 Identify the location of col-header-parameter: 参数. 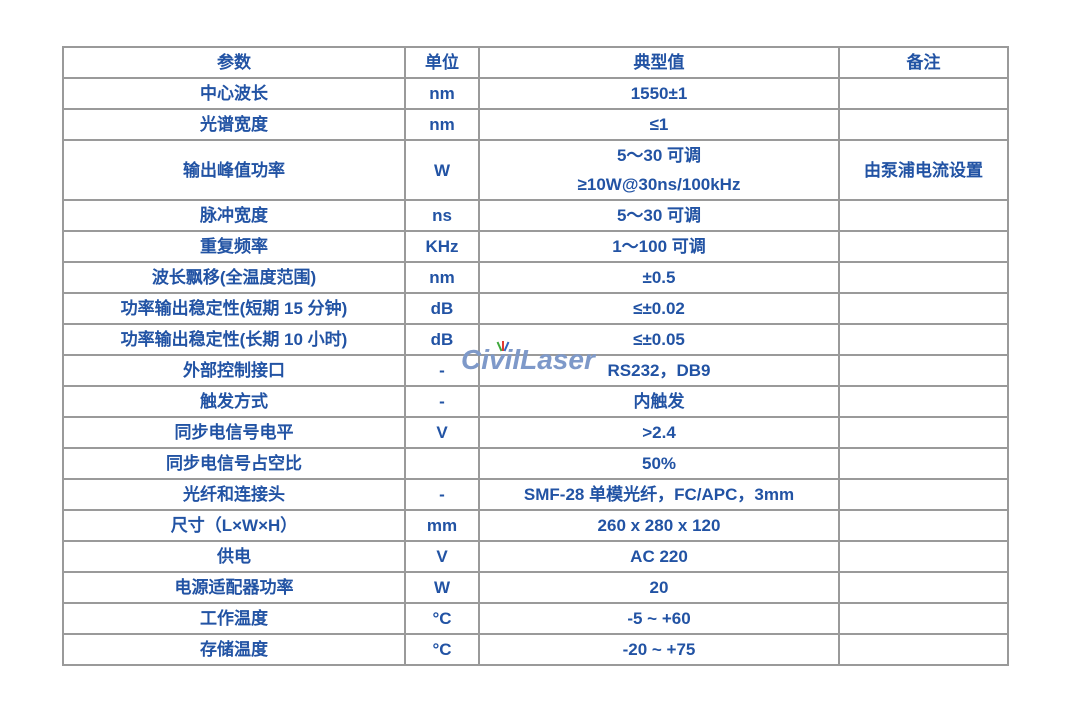
(234, 62).